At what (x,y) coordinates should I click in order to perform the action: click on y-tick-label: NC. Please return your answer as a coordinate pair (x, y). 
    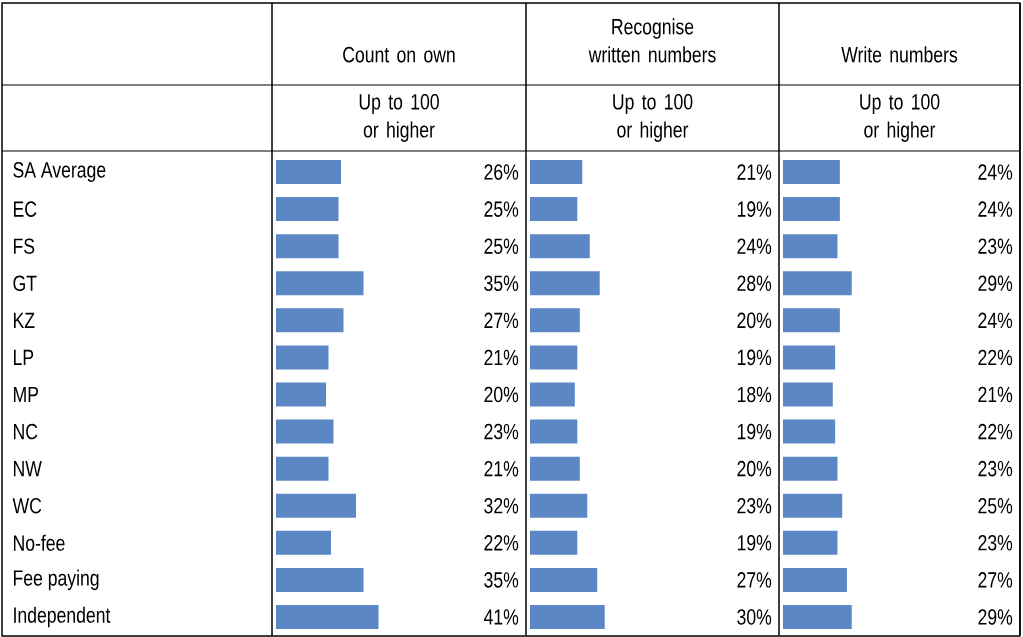
    Looking at the image, I should click on (25, 431).